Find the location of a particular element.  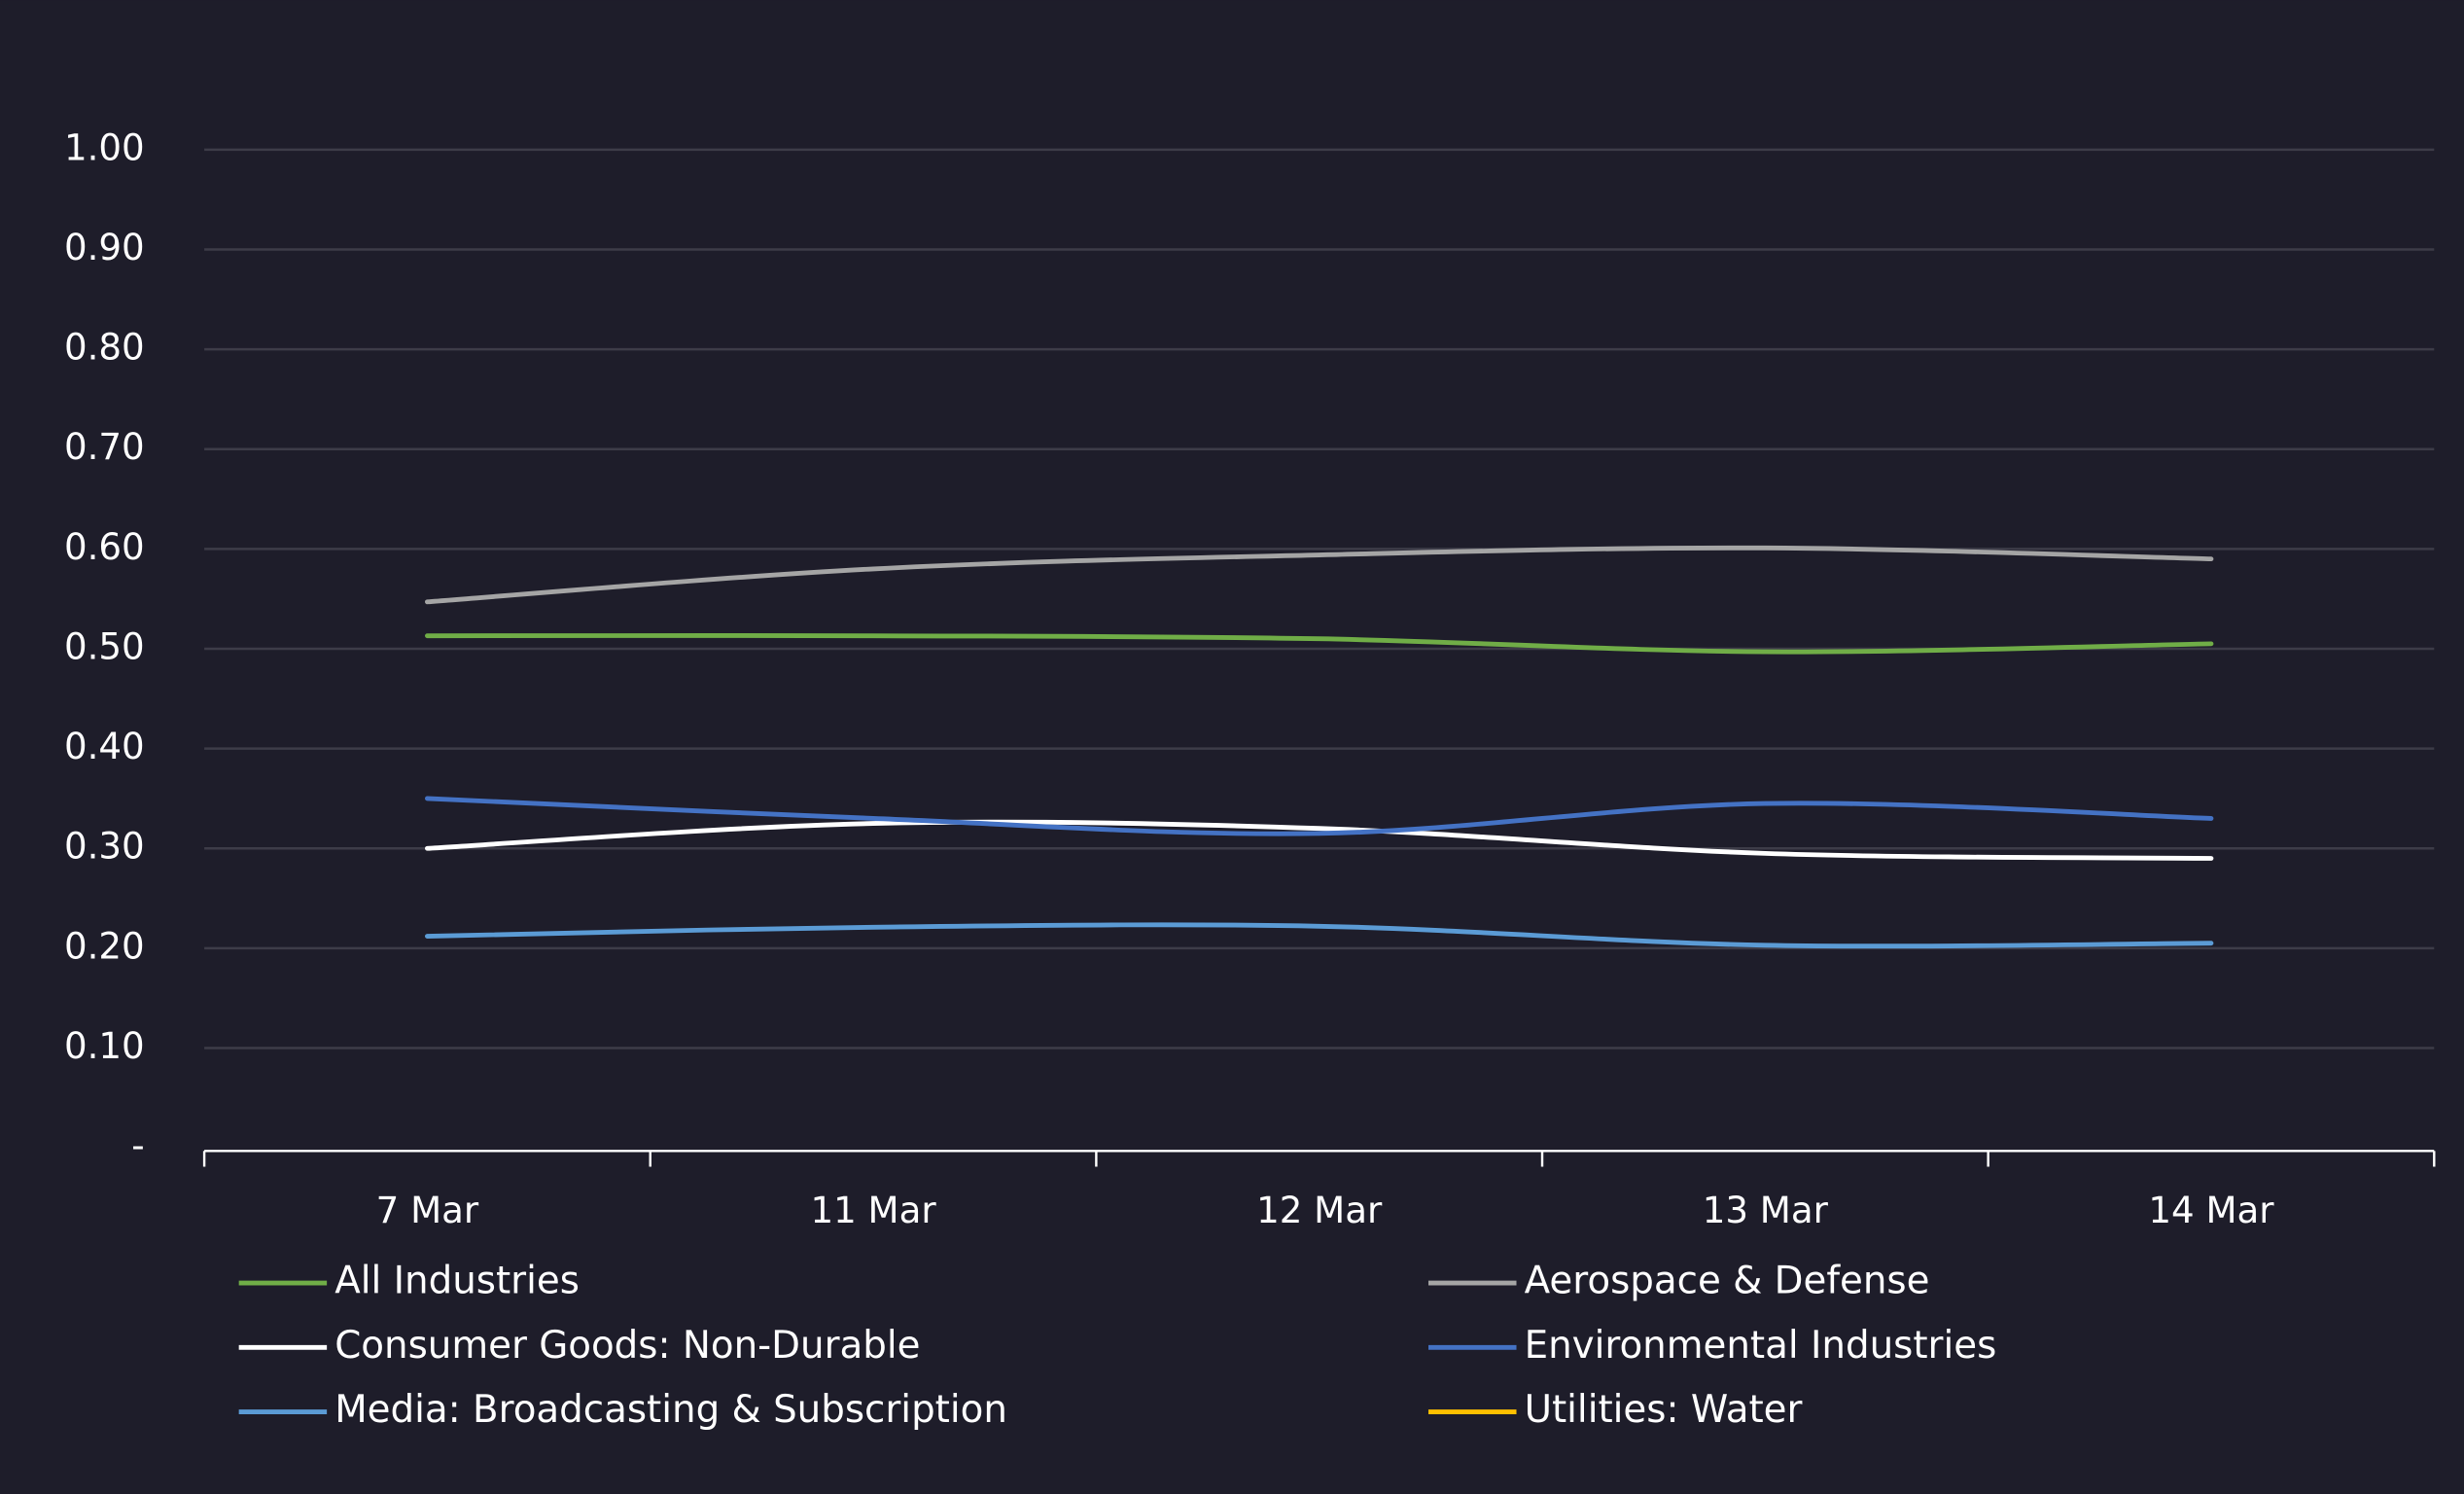

legend-label: Environmental Industries is located at coordinates (1761, 1346).